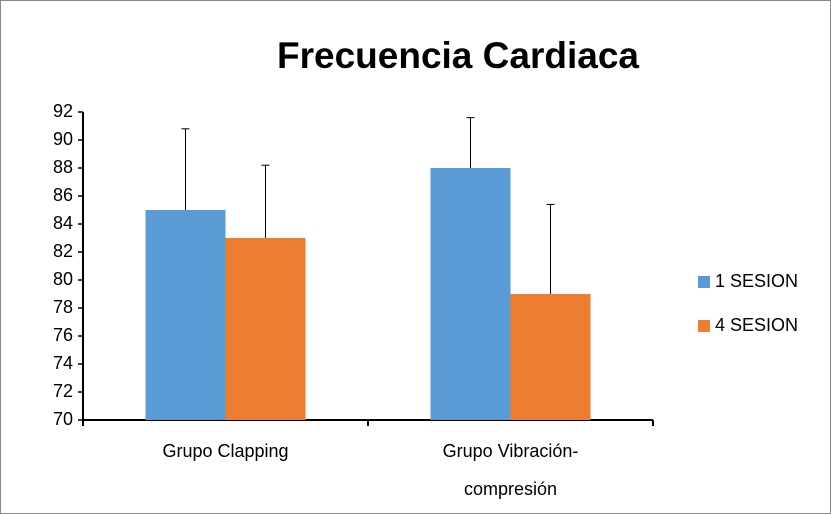 The width and height of the screenshot is (831, 514). I want to click on y-tick-label: 72, so click(63, 391).